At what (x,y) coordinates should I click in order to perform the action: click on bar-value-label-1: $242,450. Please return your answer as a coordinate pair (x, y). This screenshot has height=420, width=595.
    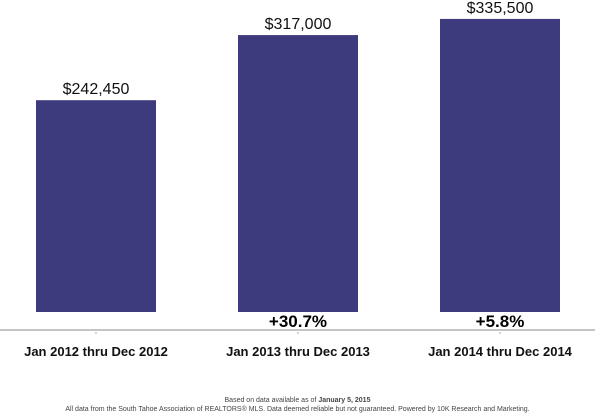
    Looking at the image, I should click on (96, 89).